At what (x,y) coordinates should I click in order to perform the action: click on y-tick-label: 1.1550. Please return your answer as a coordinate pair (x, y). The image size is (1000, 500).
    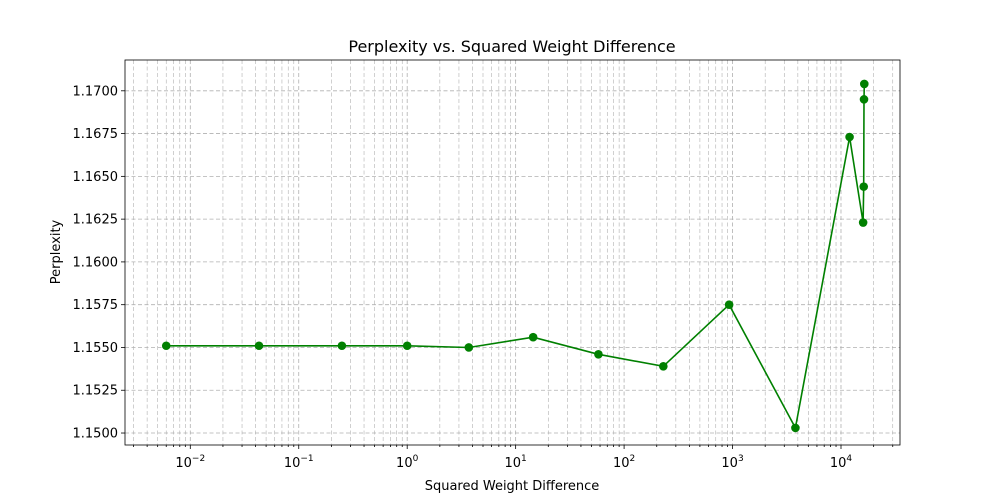
    Looking at the image, I should click on (96, 348).